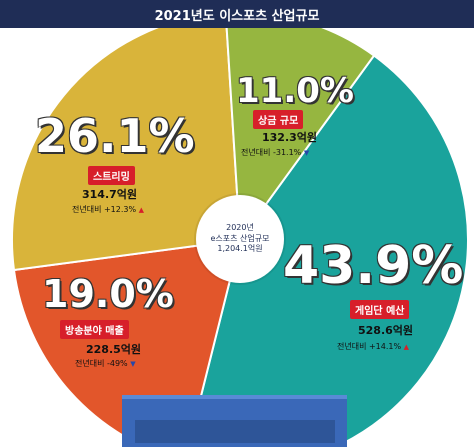 This screenshot has height=447, width=474. What do you see at coordinates (94, 329) in the screenshot?
I see `tag-broadcast: 방송분야 매출` at bounding box center [94, 329].